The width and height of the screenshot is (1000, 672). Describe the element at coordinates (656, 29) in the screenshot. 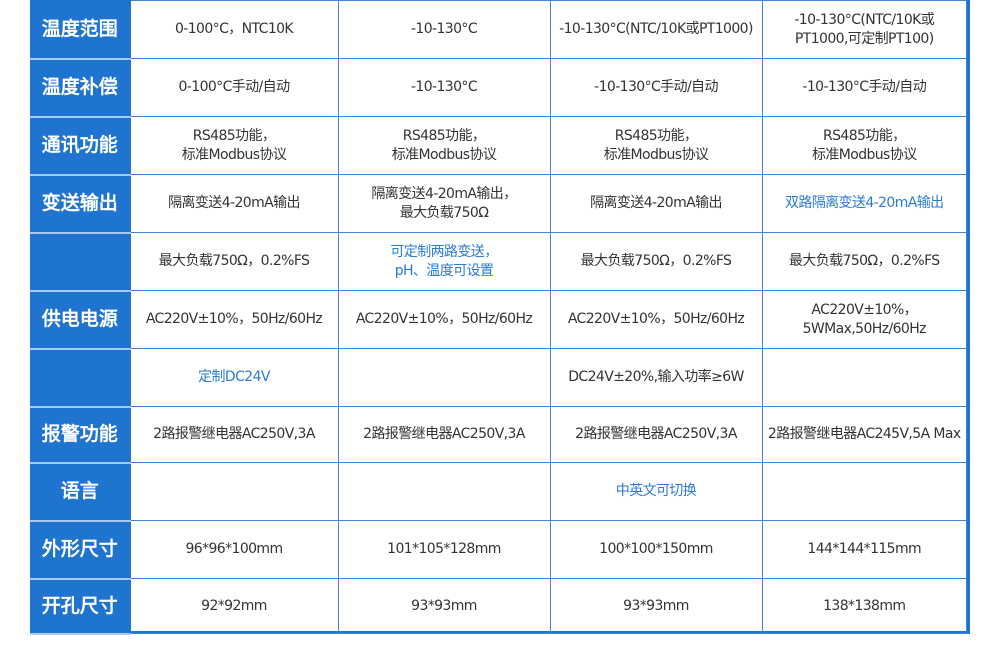

I see `table-cell: -10-130°C(NTC/10K或PT1000)` at that location.